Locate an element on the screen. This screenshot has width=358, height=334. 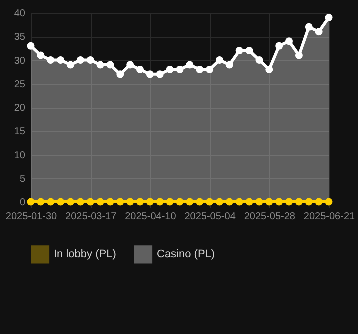
x-tick-label: 2025-05-04 is located at coordinates (210, 217).